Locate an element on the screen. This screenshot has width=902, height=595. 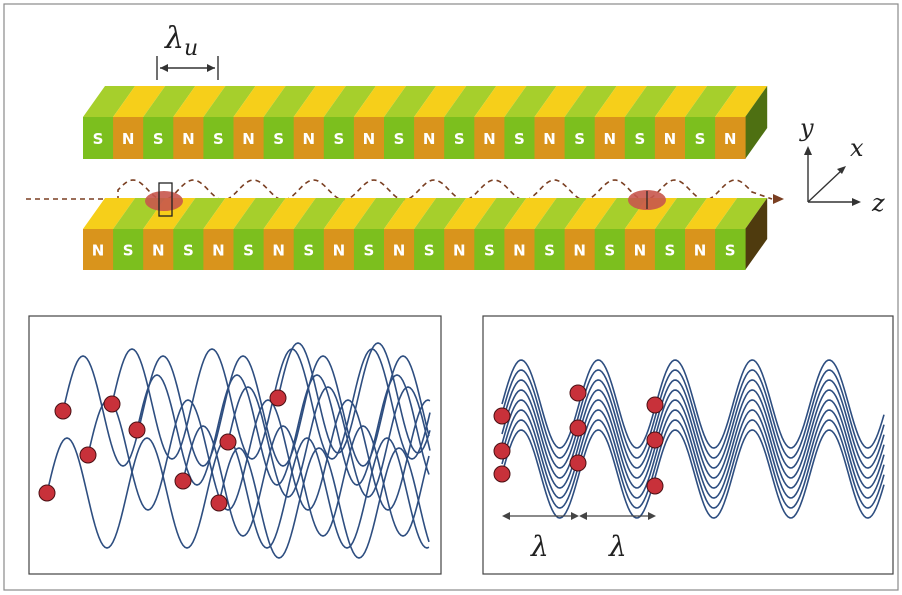
undulator-electrons is located at coordinates (405, 199).